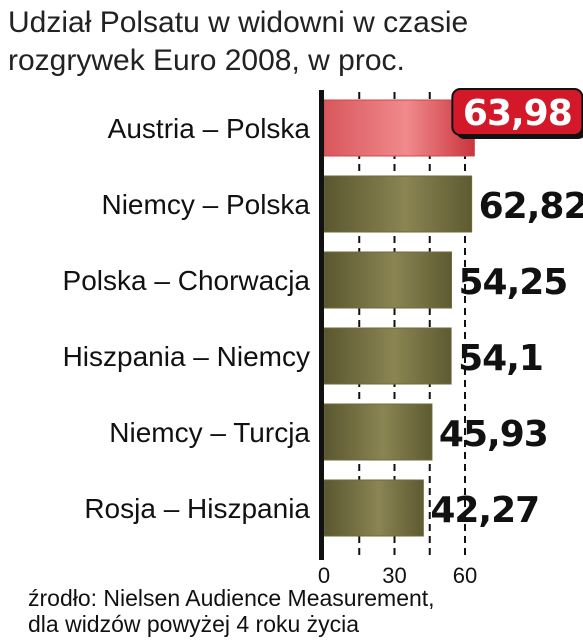  I want to click on value-label: 54,25, so click(512, 282).